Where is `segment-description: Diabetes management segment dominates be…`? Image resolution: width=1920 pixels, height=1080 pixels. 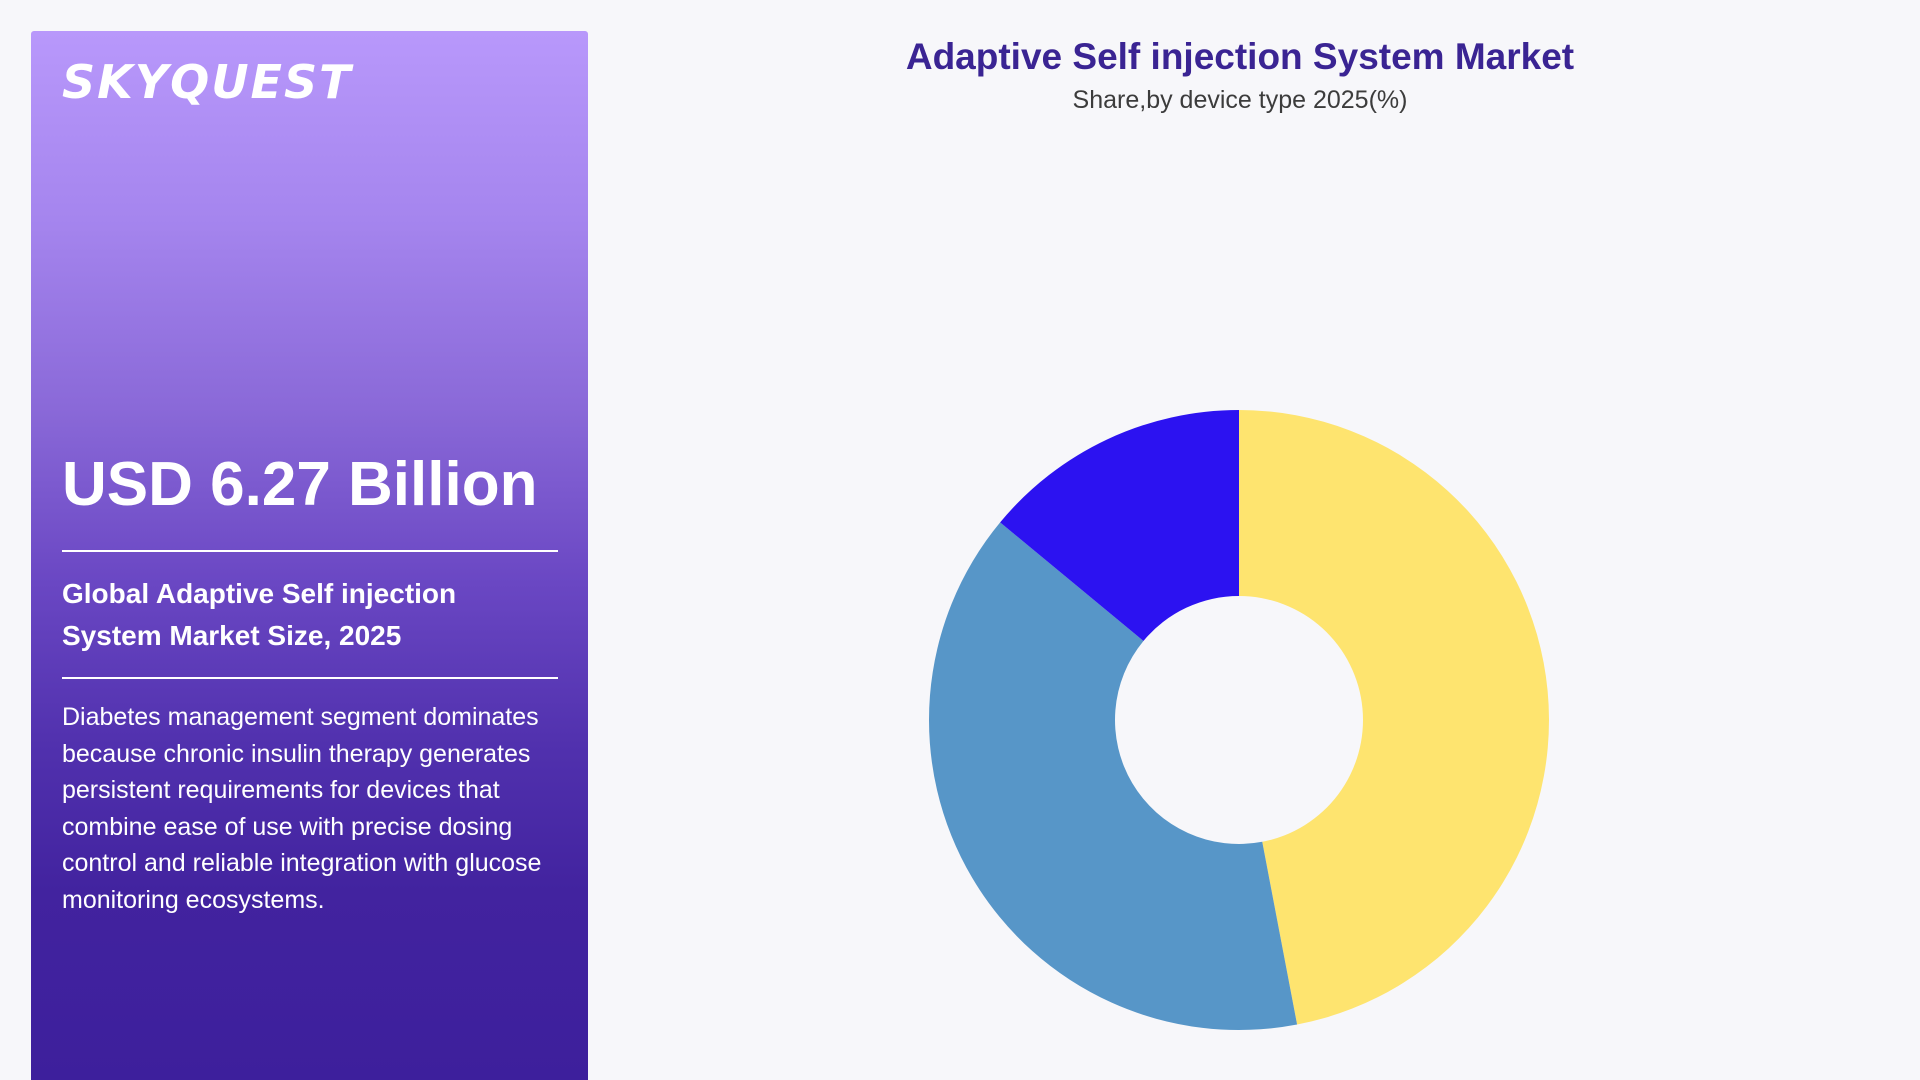
segment-description: Diabetes management segment dominates be… is located at coordinates (302, 808).